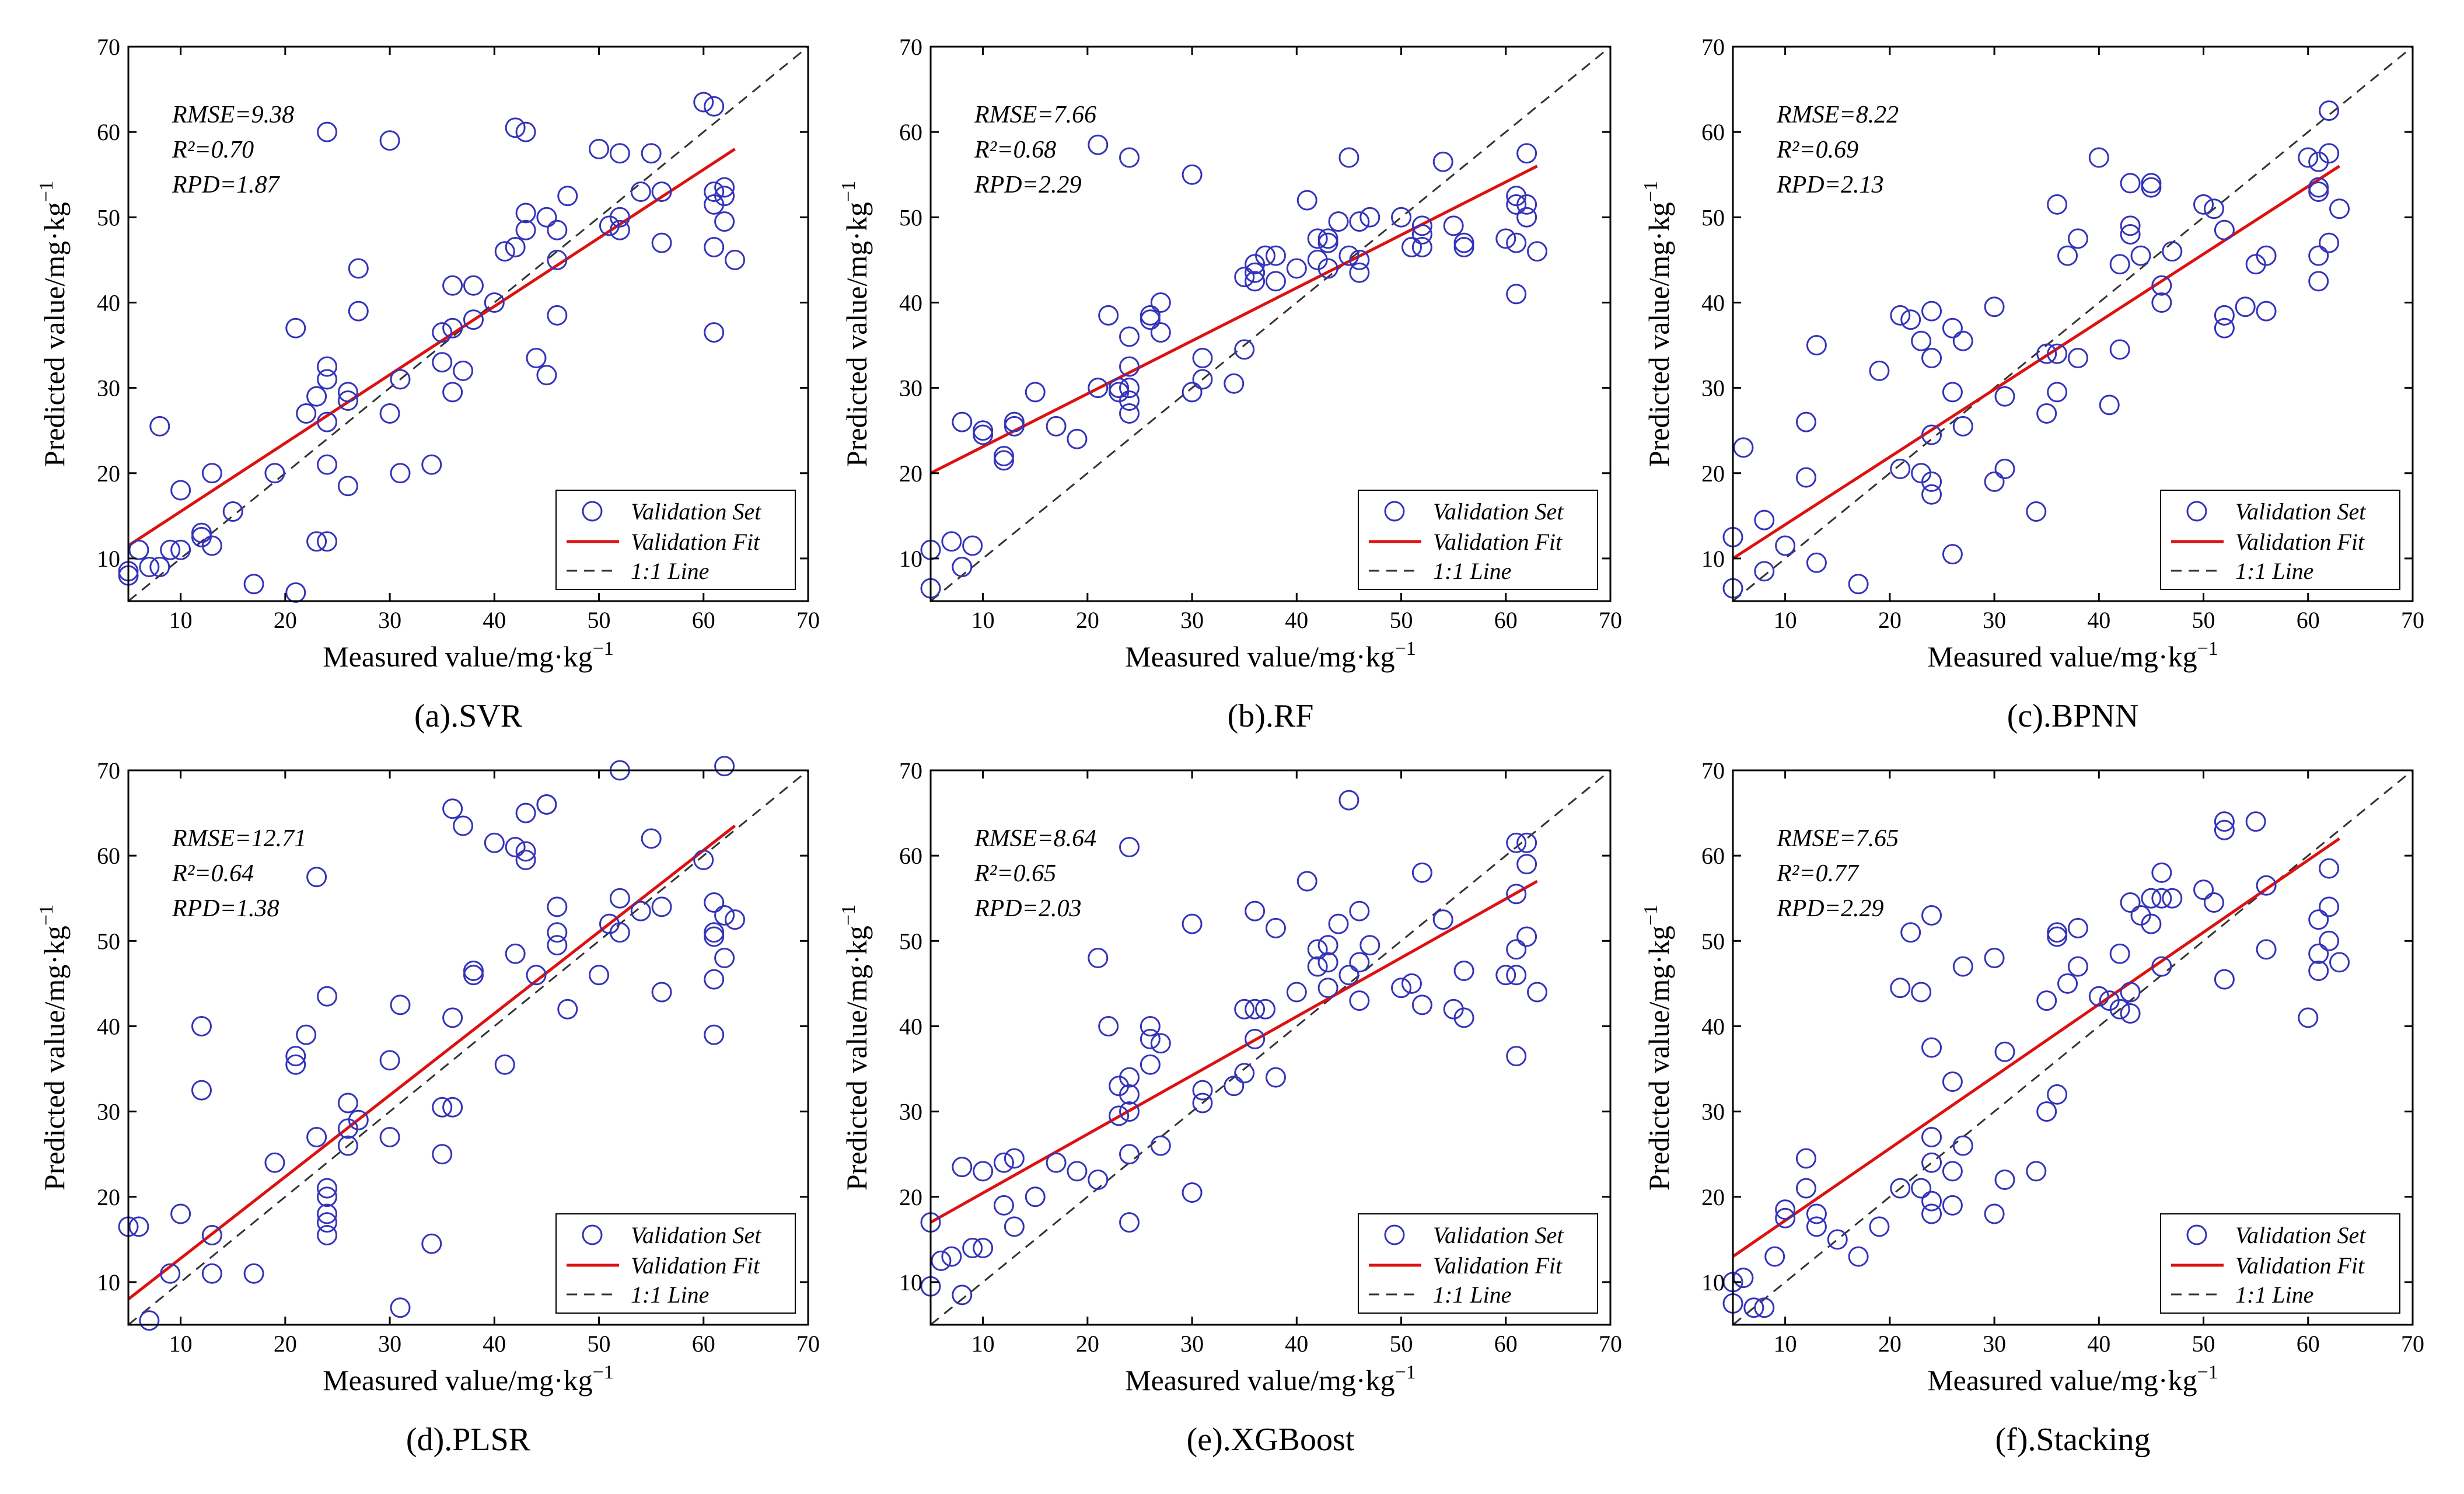 The height and width of the screenshot is (1494, 2464). I want to click on metric-label: RMSE=9.38, so click(233, 115).